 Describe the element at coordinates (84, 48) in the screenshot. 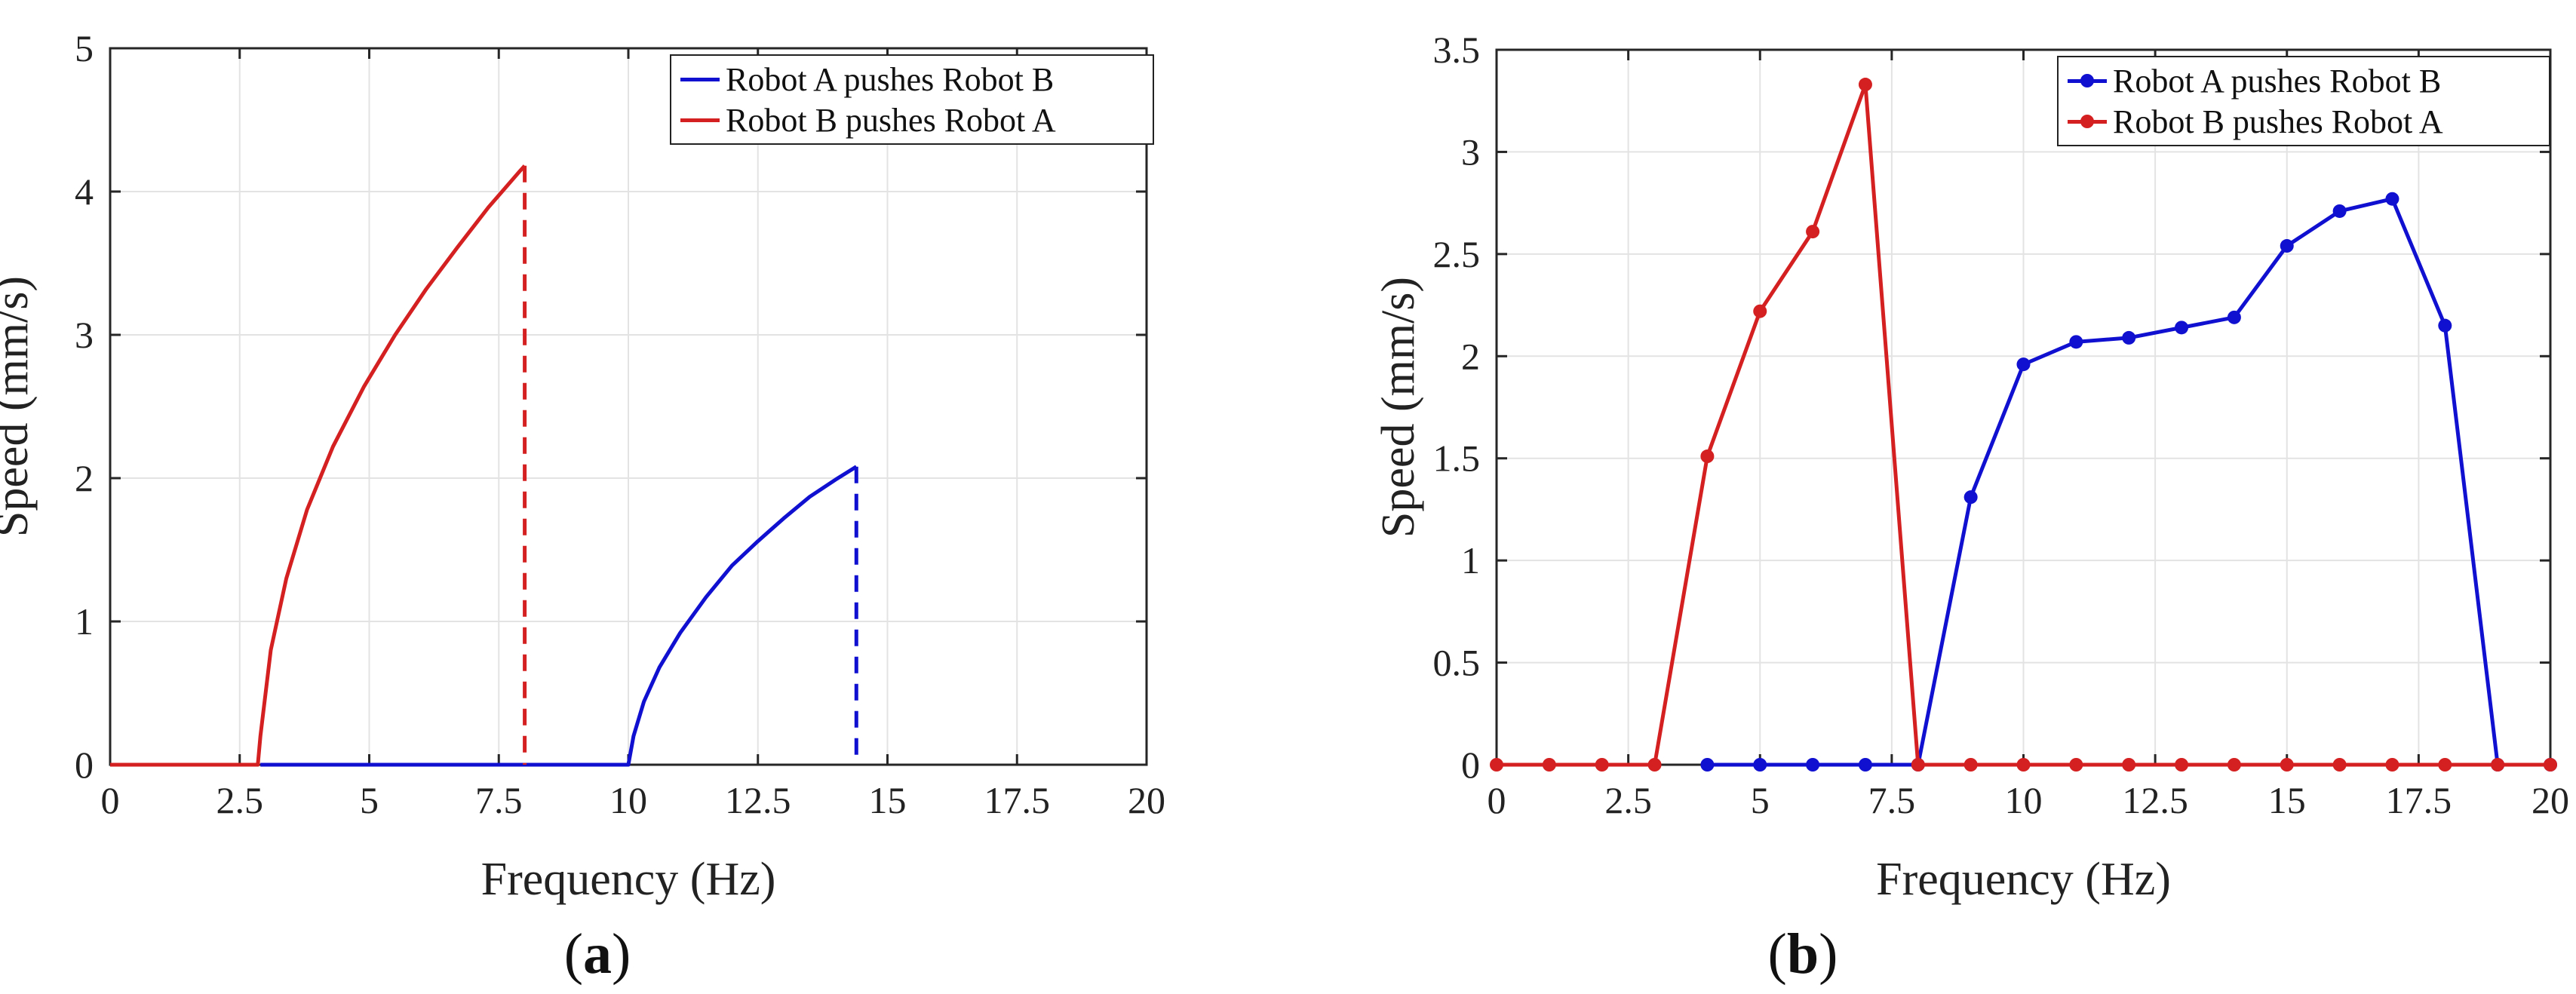

I see `chart-a-ytick-label-5: 5` at that location.